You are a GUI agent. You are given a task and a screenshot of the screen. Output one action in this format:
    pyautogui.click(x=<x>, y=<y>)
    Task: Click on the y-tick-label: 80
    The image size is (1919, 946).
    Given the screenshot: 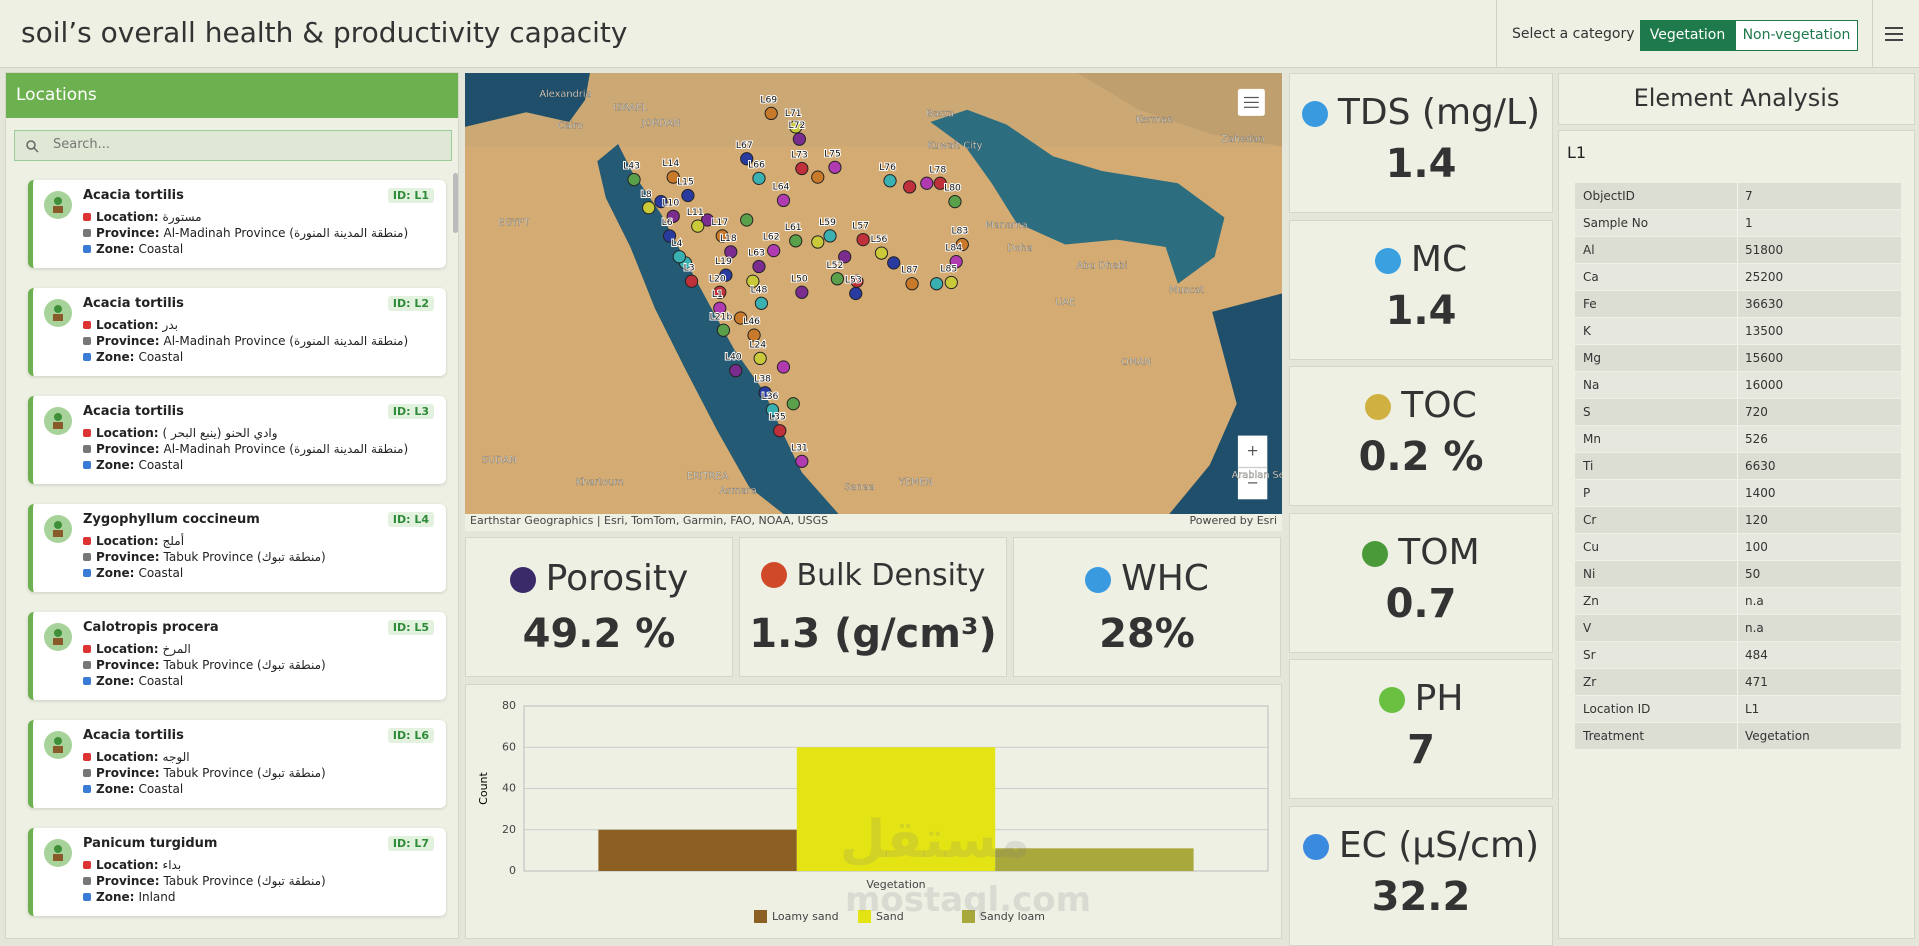 What is the action you would take?
    pyautogui.click(x=509, y=705)
    